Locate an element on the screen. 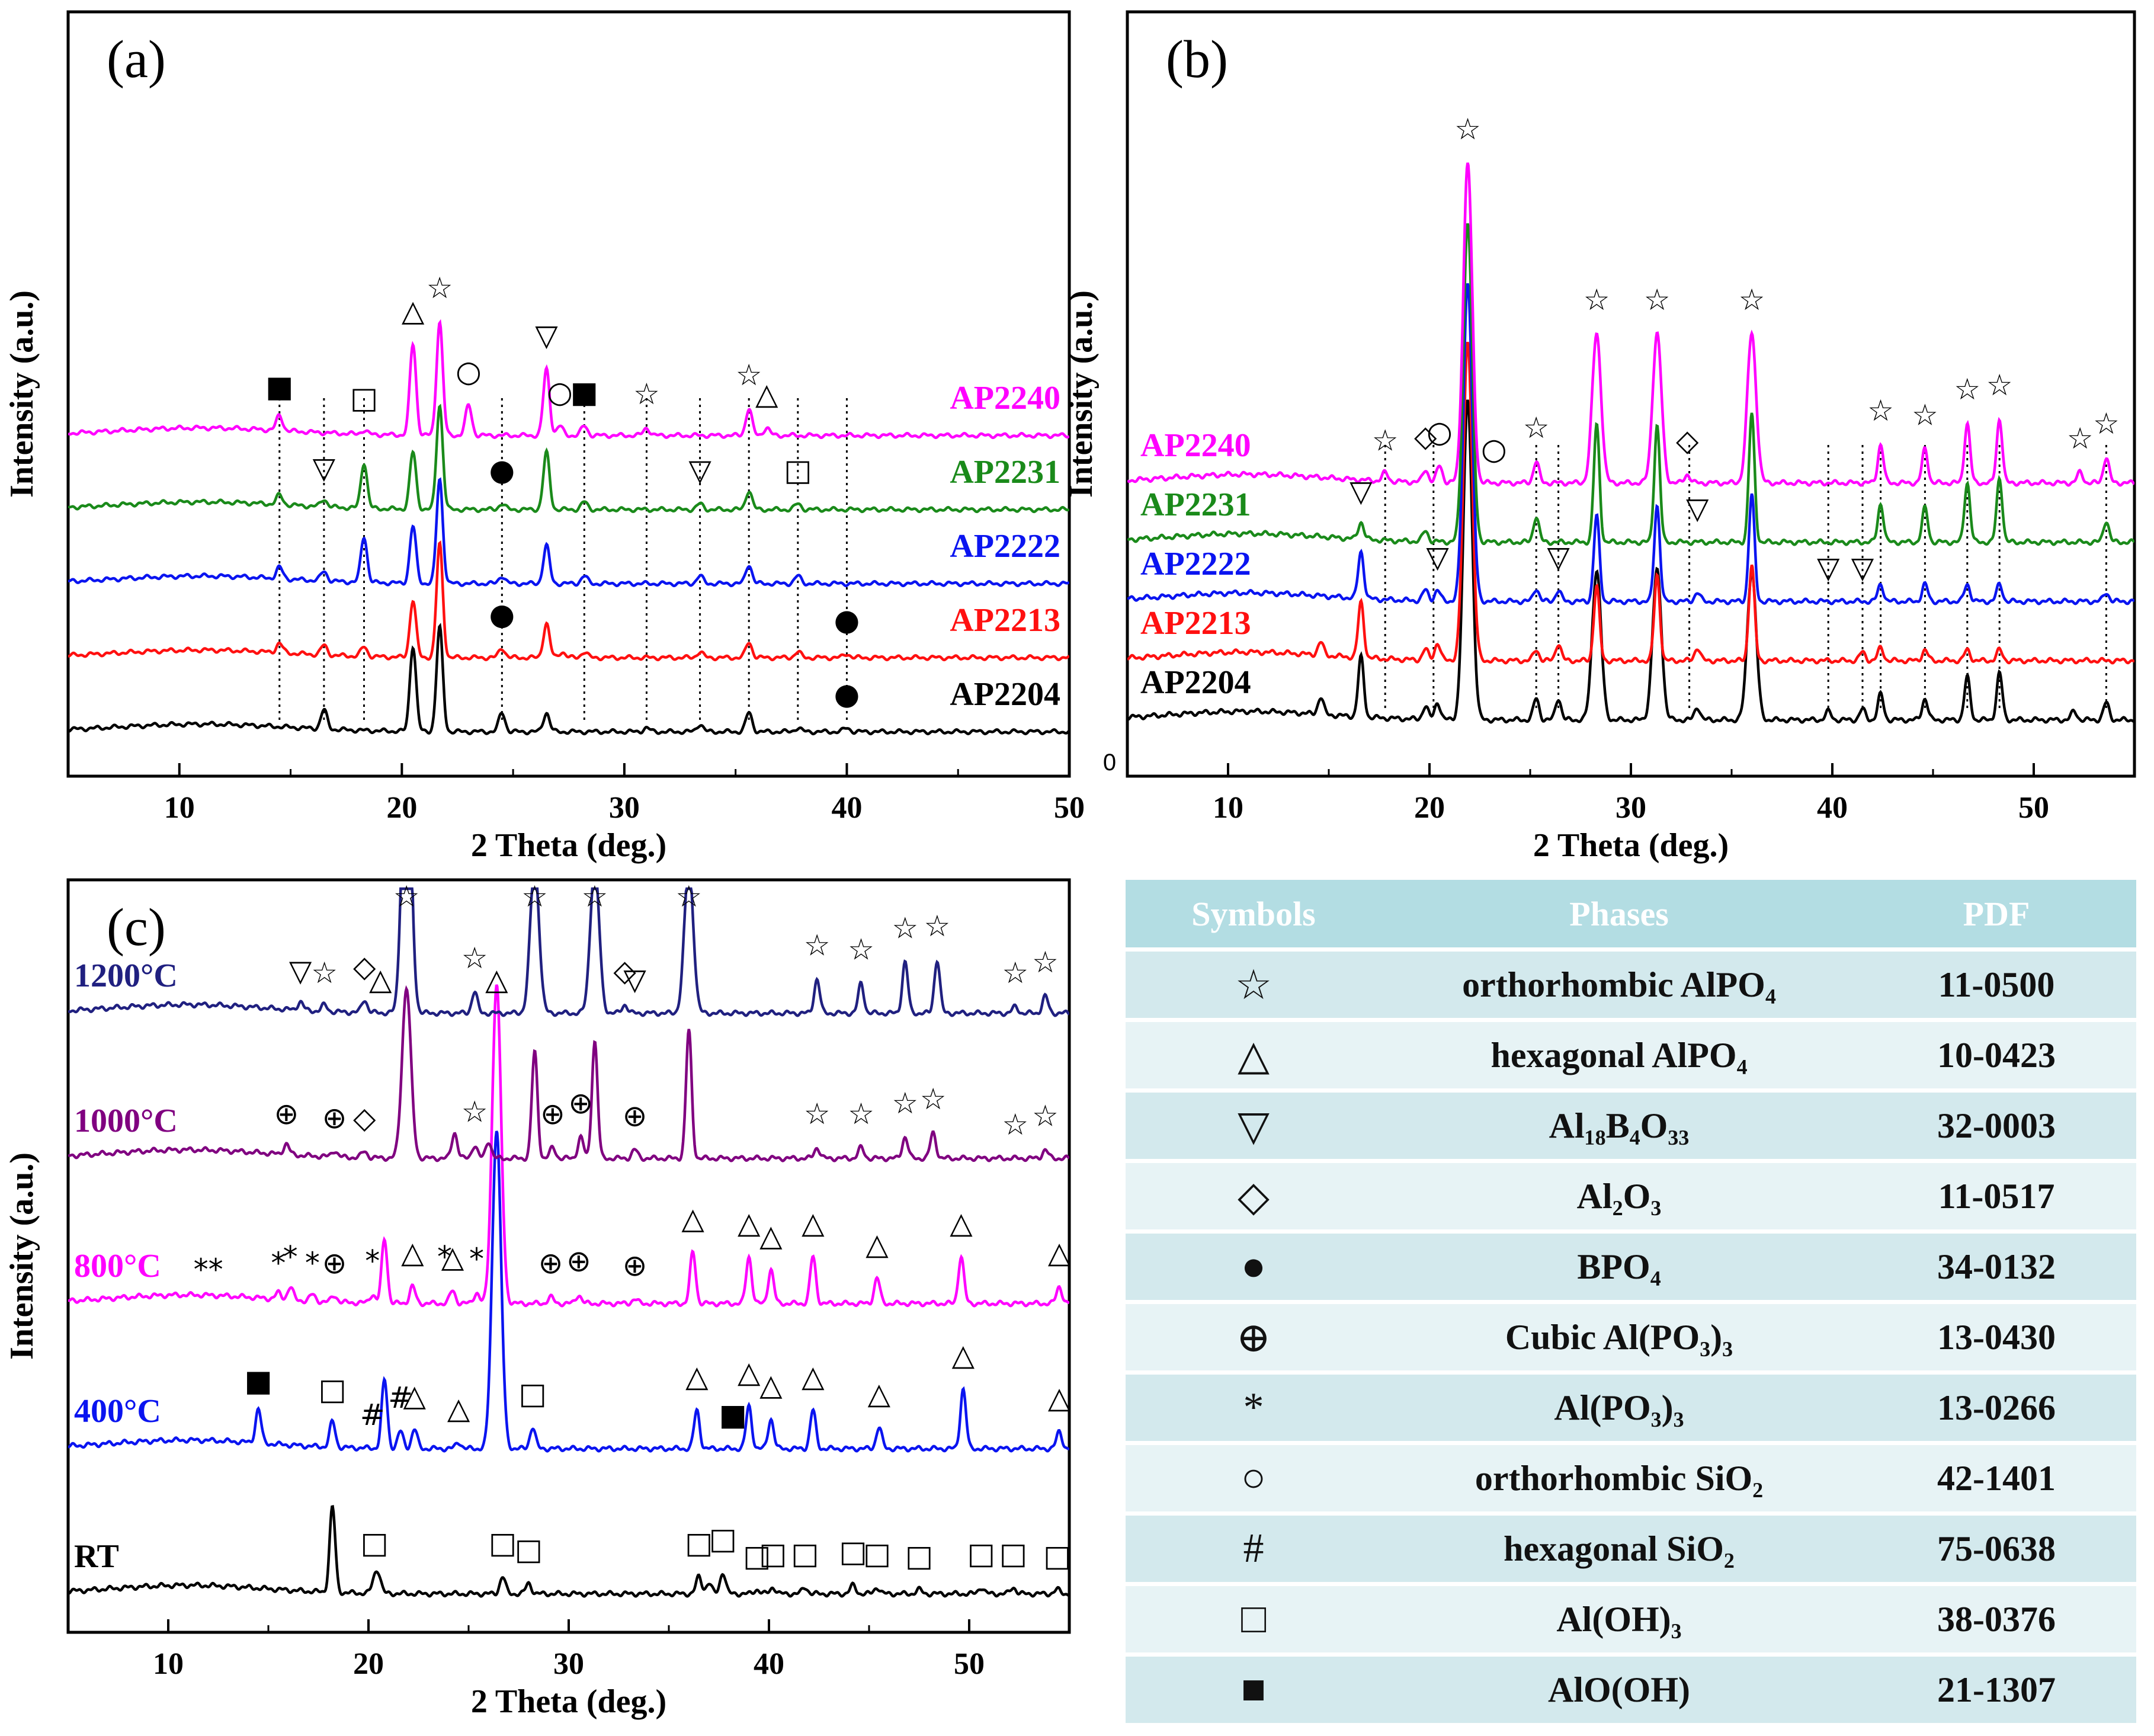  x-tick-label: 40 is located at coordinates (1832, 808).